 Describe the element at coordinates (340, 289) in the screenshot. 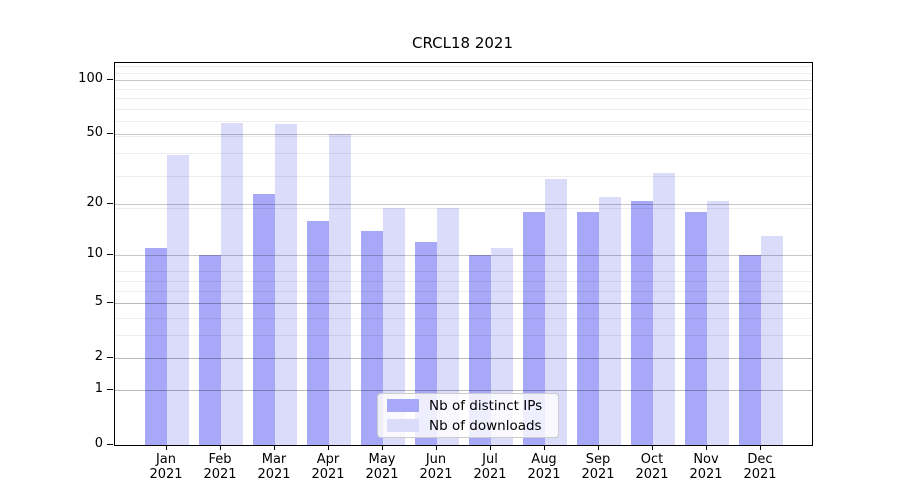

I see `bar-nb-of-downloads-apr-2021` at that location.